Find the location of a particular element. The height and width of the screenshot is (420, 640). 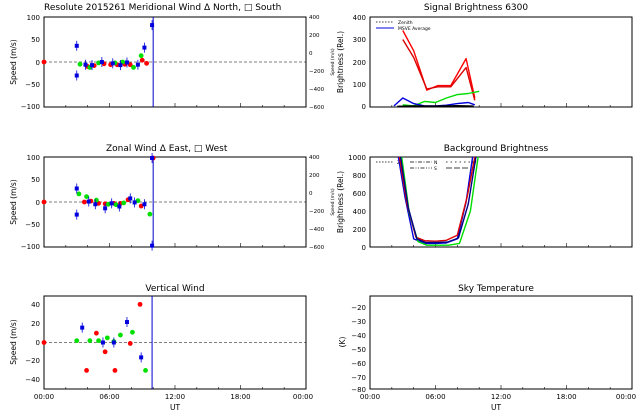

background-series-navy is located at coordinates (438, 200).